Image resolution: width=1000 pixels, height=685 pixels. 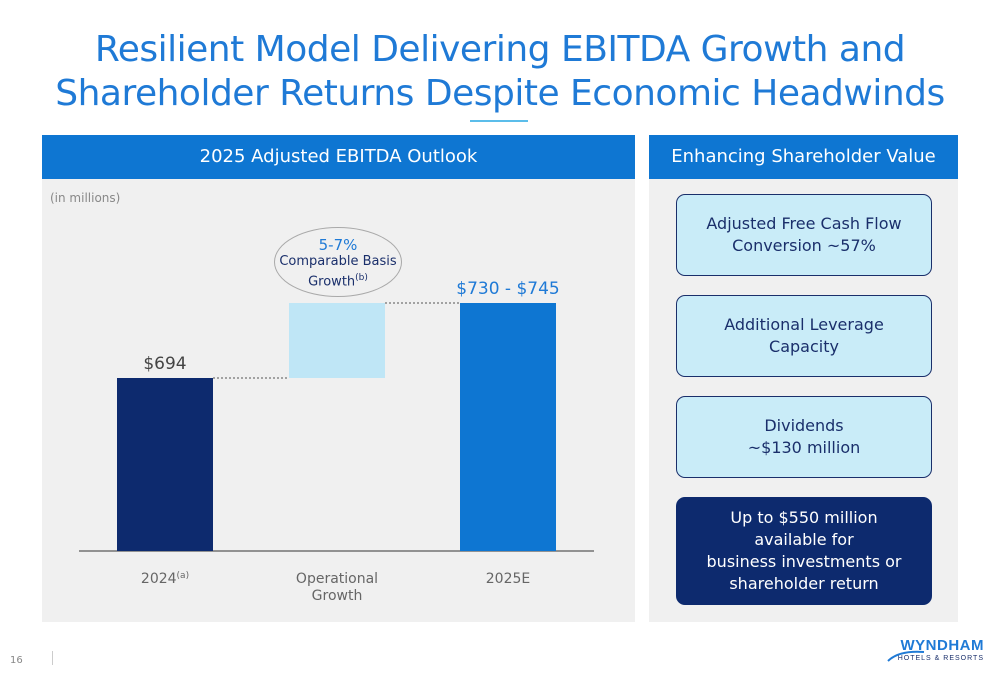 I want to click on wyndham-logo: WYNDHAM HOTELS & RESORTS, so click(x=934, y=649).